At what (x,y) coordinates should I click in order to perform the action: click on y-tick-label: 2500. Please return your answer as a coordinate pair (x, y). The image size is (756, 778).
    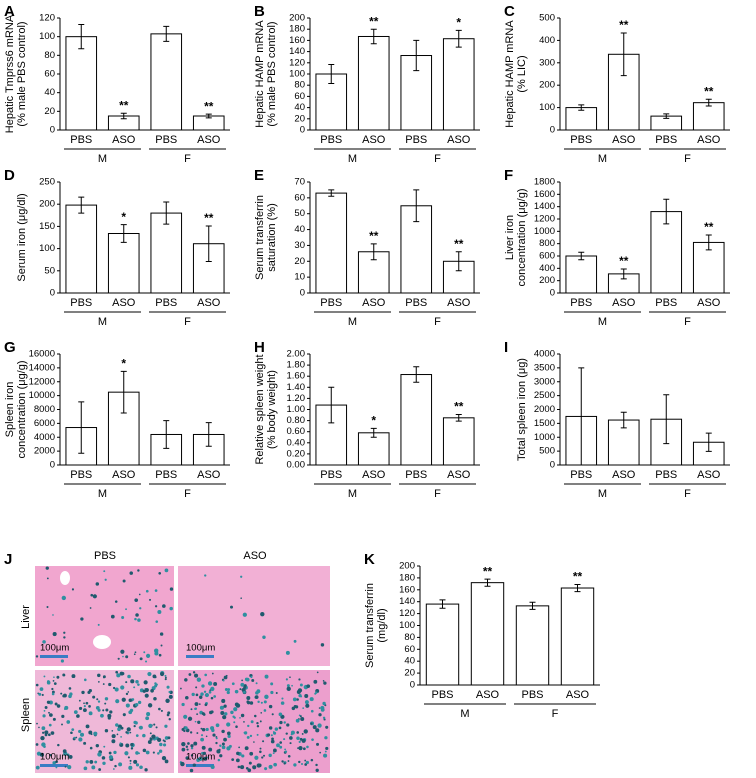
    Looking at the image, I should click on (544, 395).